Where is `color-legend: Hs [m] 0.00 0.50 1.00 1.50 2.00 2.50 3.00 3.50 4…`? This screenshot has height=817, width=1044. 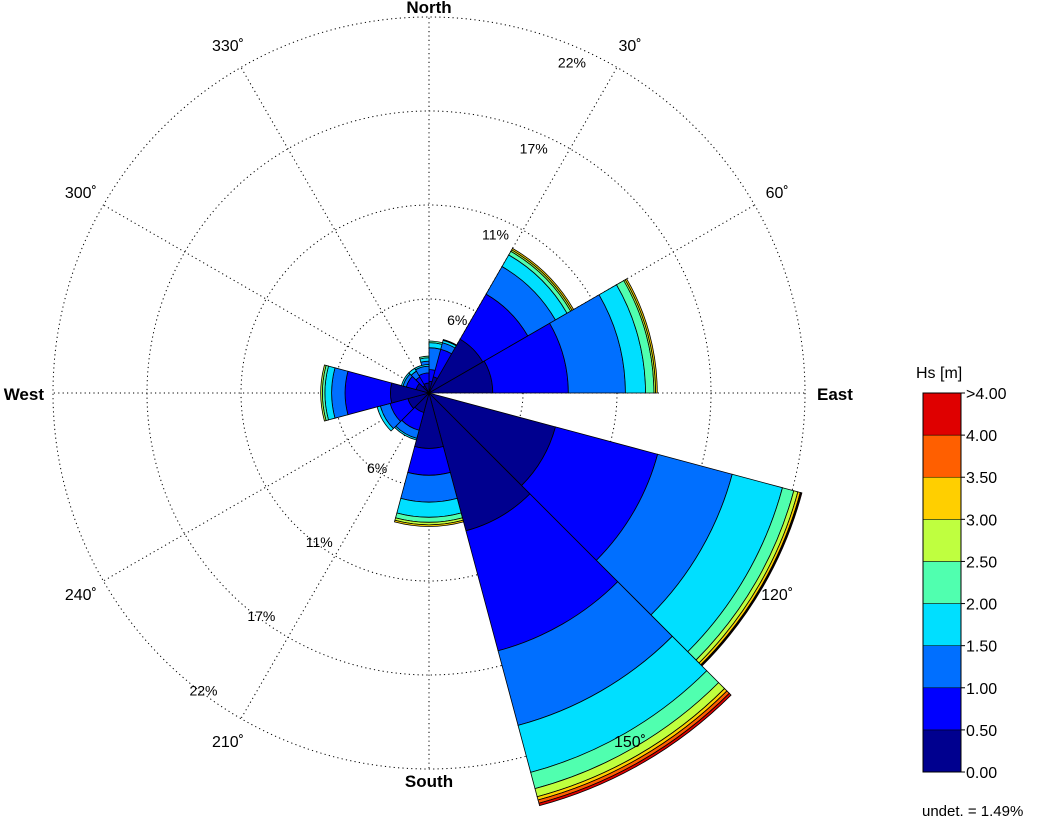 color-legend: Hs [m] 0.00 0.50 1.00 1.50 2.00 2.50 3.00 3.50 4… is located at coordinates (961, 573).